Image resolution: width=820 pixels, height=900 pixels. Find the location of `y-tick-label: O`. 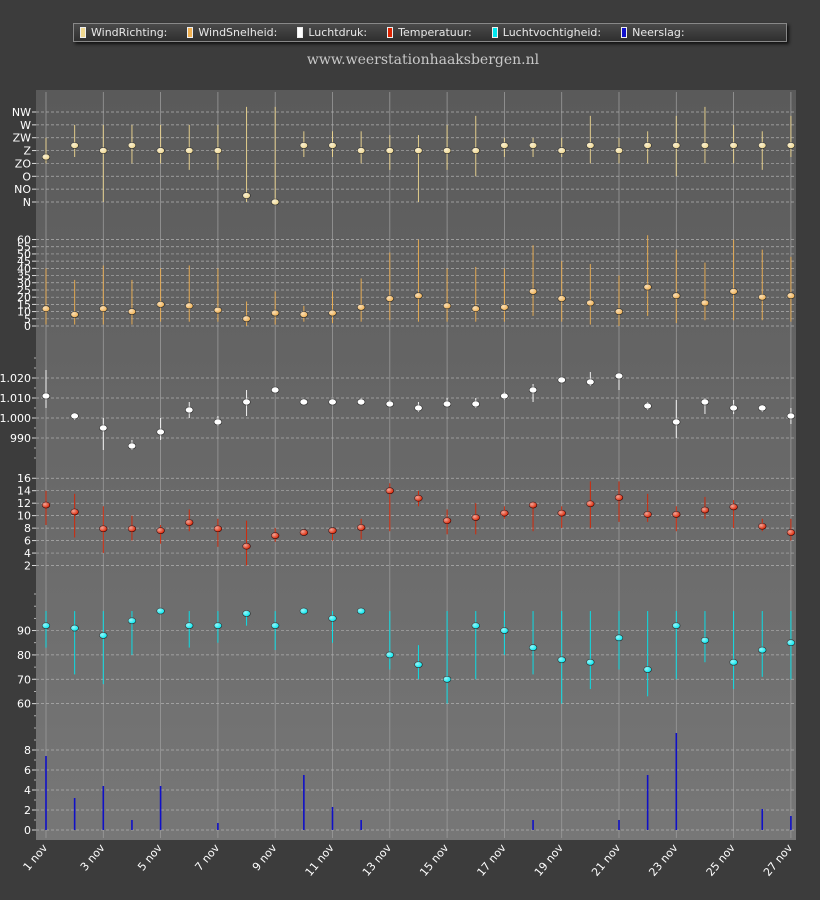

y-tick-label: O is located at coordinates (26, 176).